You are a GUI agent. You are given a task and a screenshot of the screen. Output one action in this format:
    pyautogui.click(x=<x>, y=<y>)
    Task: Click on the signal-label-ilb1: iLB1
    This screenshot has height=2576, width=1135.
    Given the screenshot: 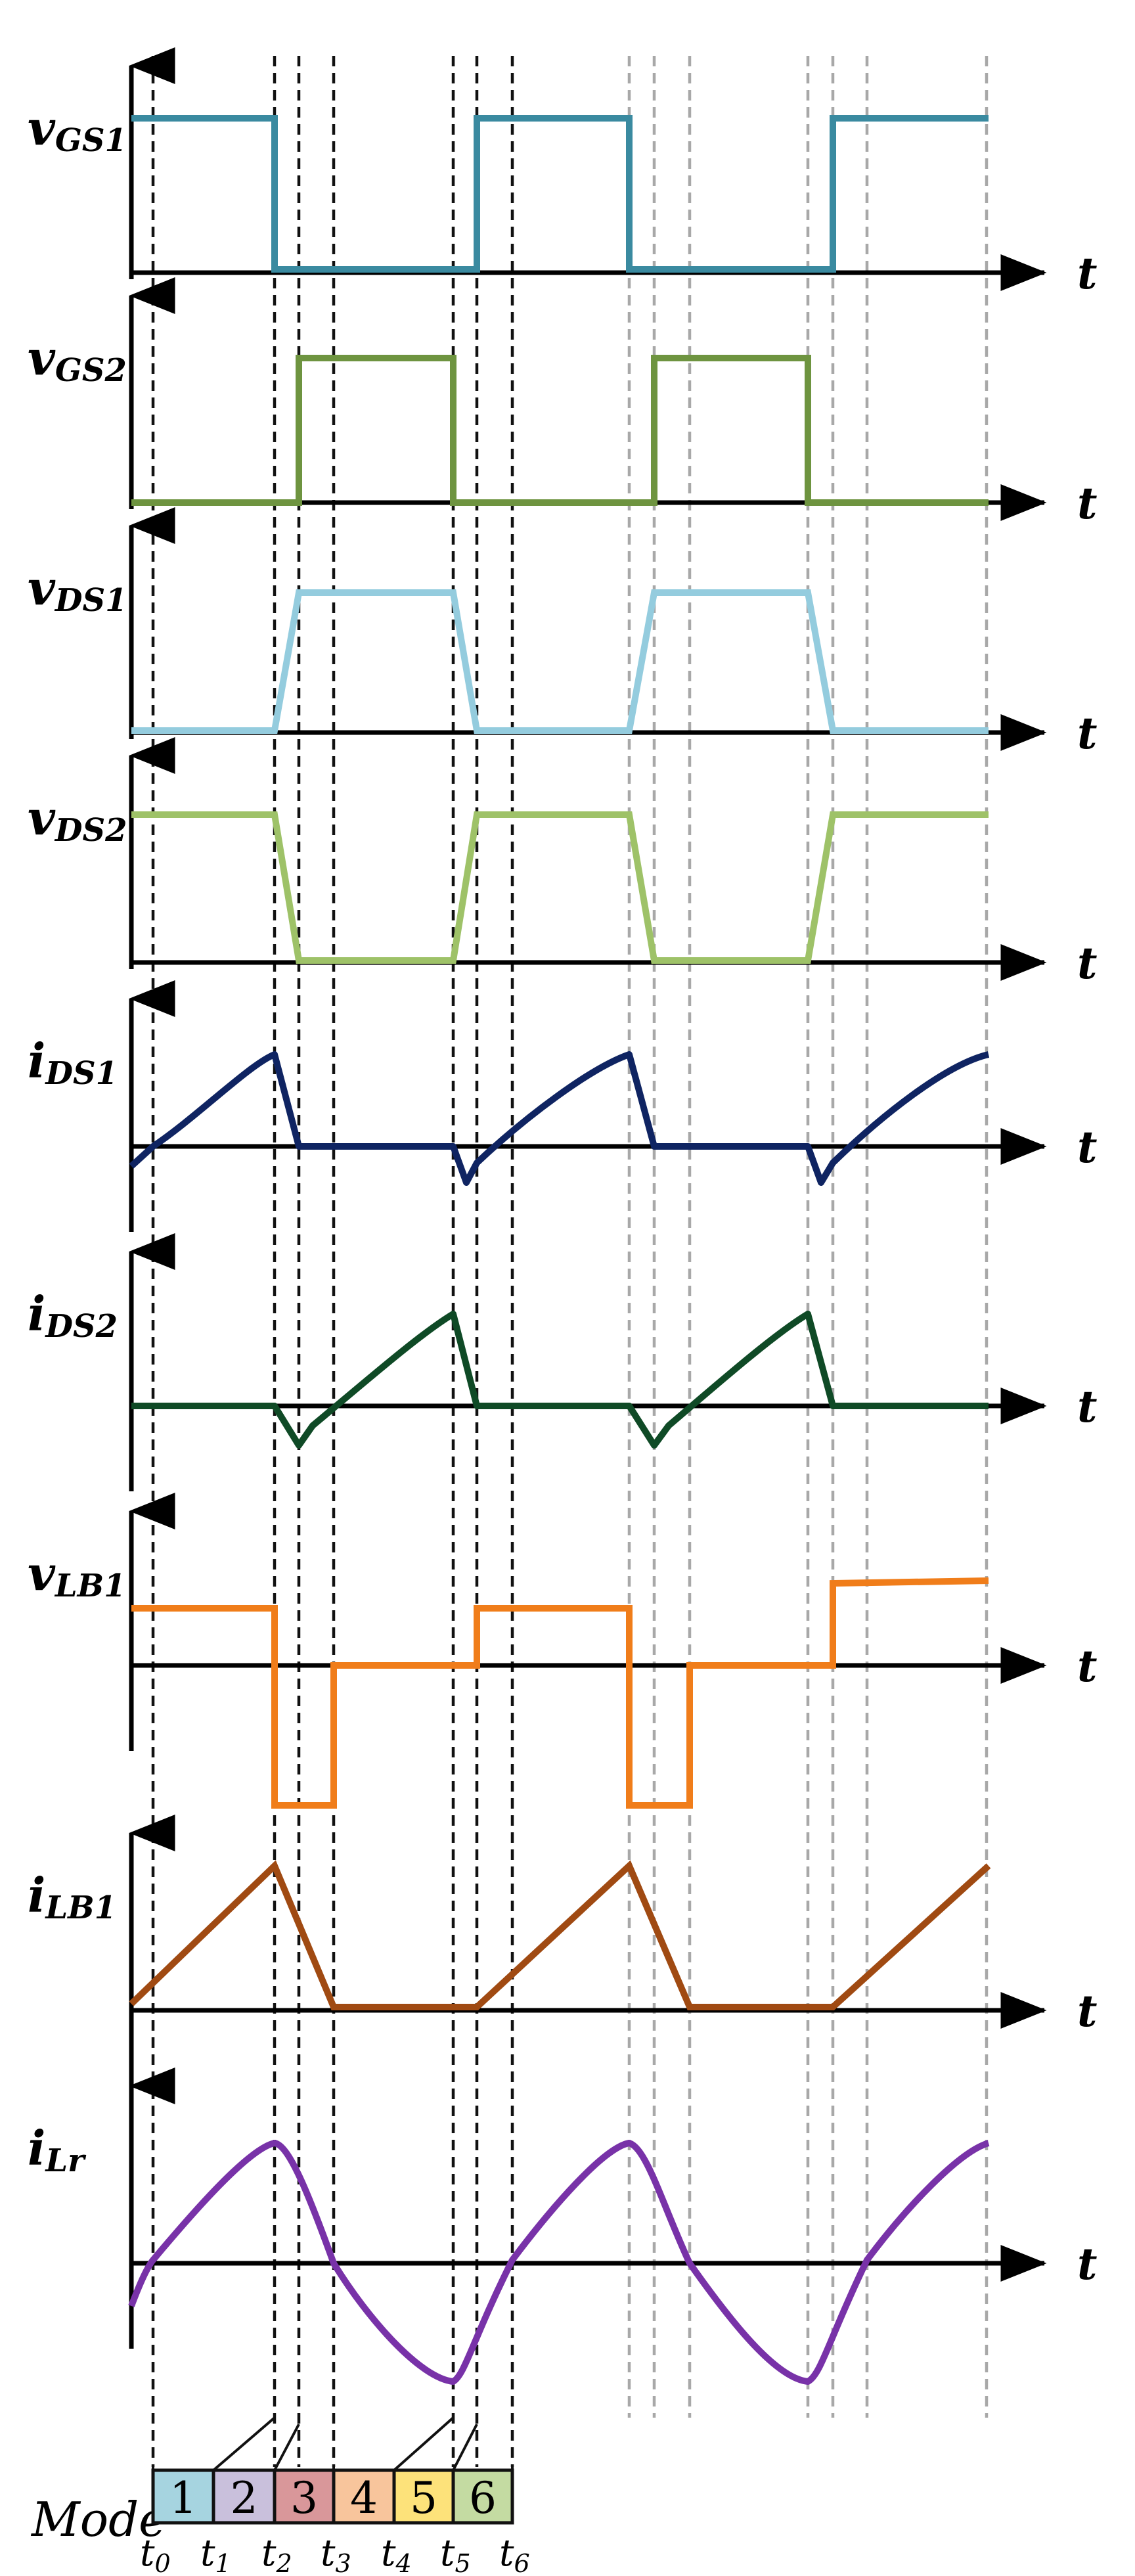 What is the action you would take?
    pyautogui.click(x=72, y=1896)
    